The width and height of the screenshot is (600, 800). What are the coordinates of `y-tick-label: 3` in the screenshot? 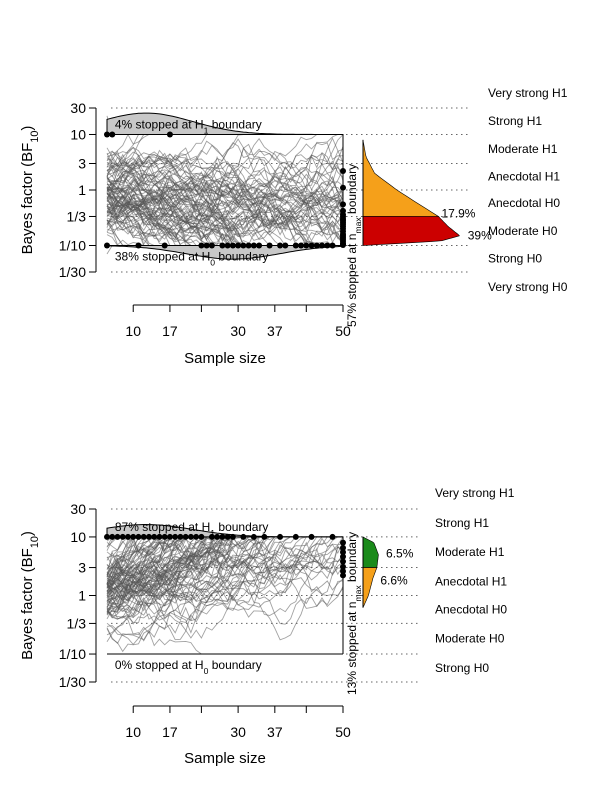 It's located at (82, 568).